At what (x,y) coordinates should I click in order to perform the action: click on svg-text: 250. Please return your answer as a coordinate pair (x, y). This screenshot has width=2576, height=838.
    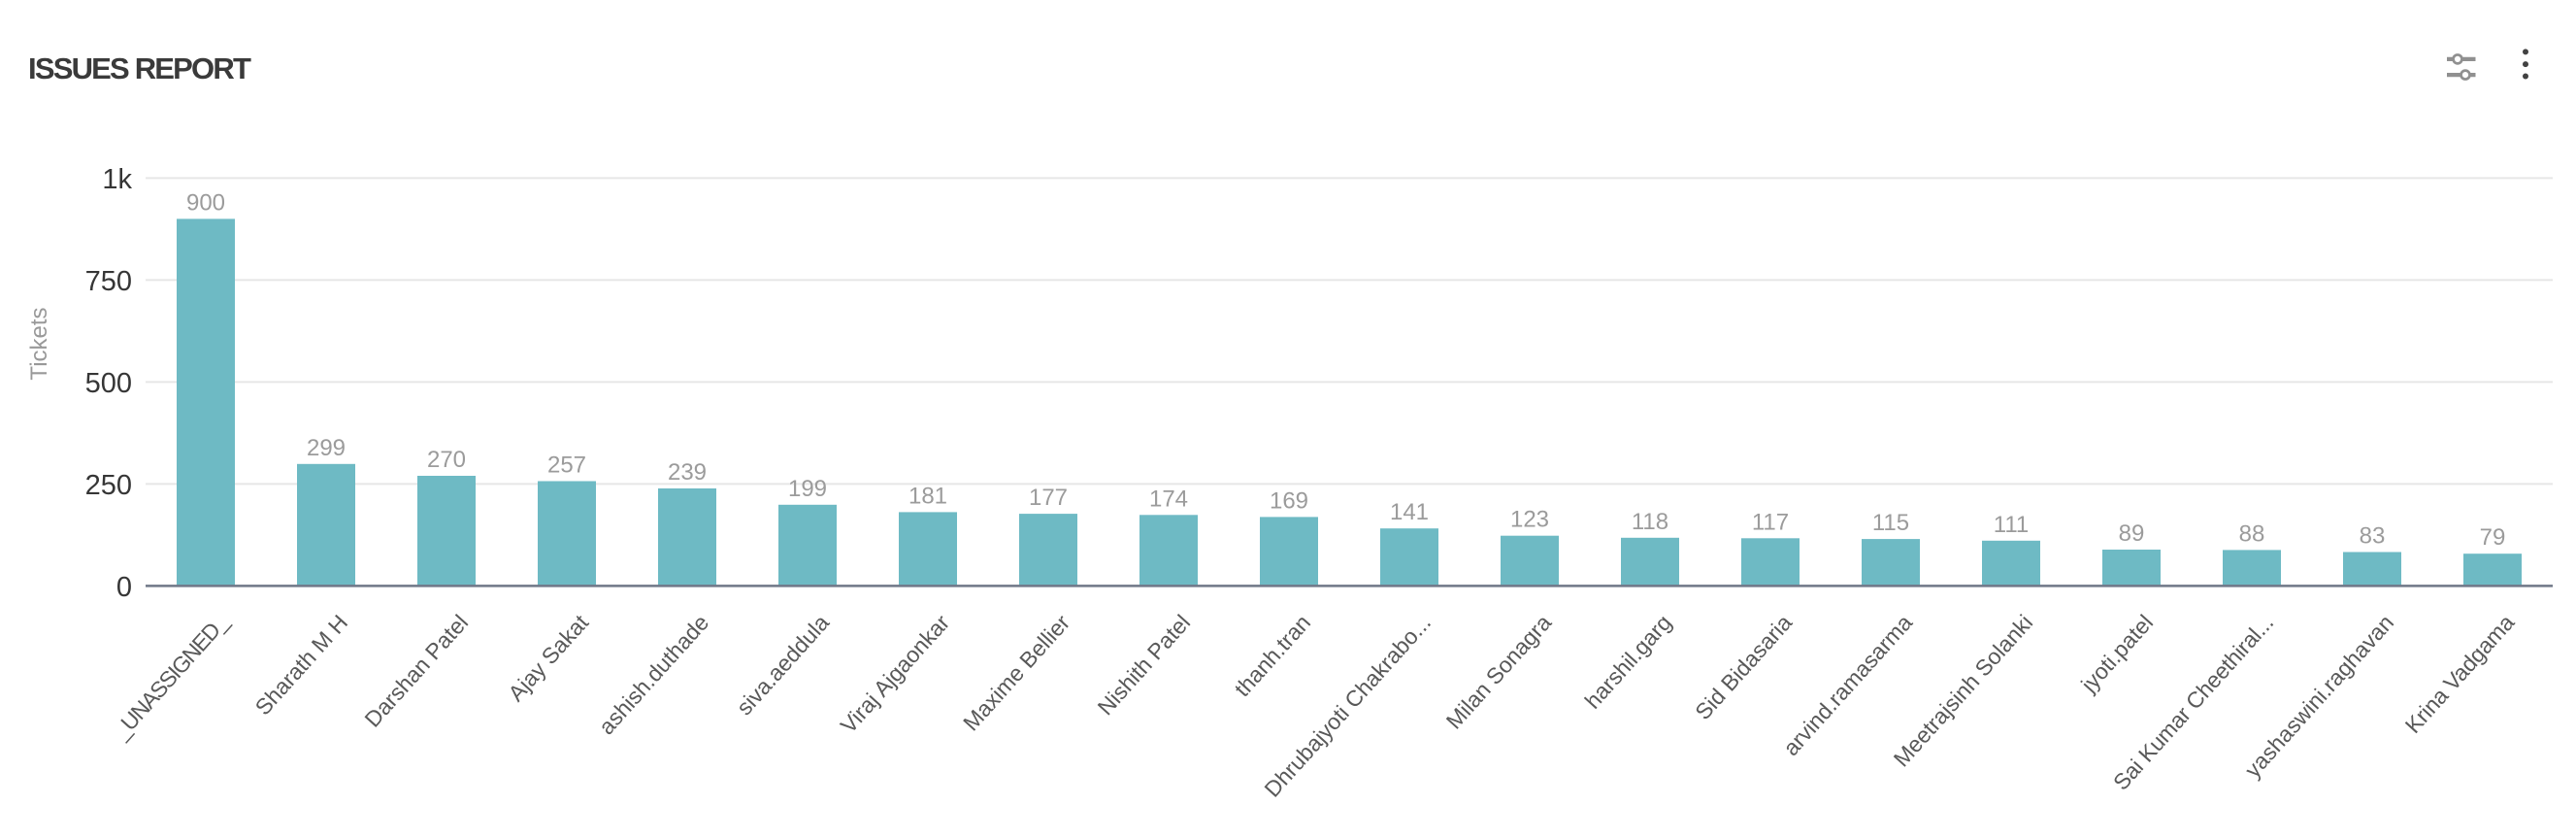
    Looking at the image, I should click on (108, 485).